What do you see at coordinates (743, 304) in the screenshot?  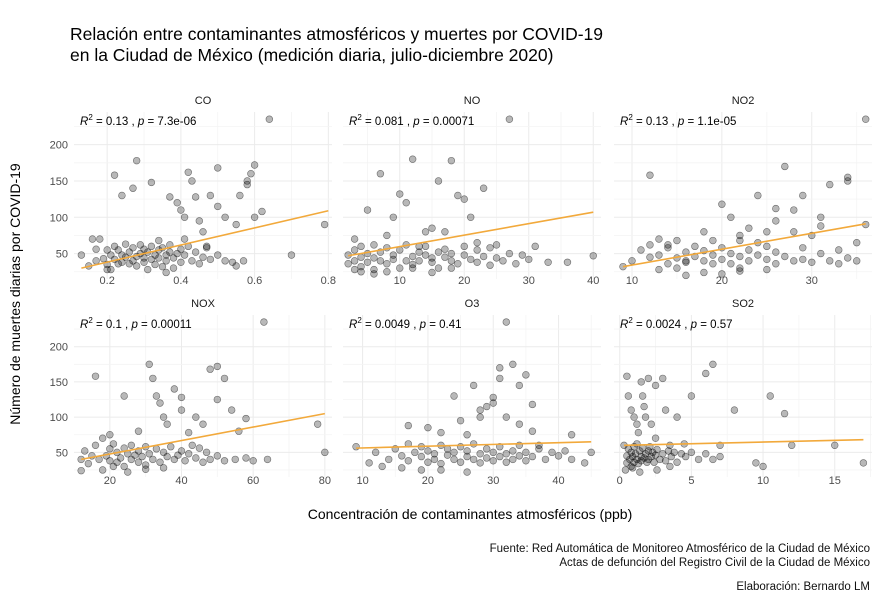 I see `facet-label-so2: SO2` at bounding box center [743, 304].